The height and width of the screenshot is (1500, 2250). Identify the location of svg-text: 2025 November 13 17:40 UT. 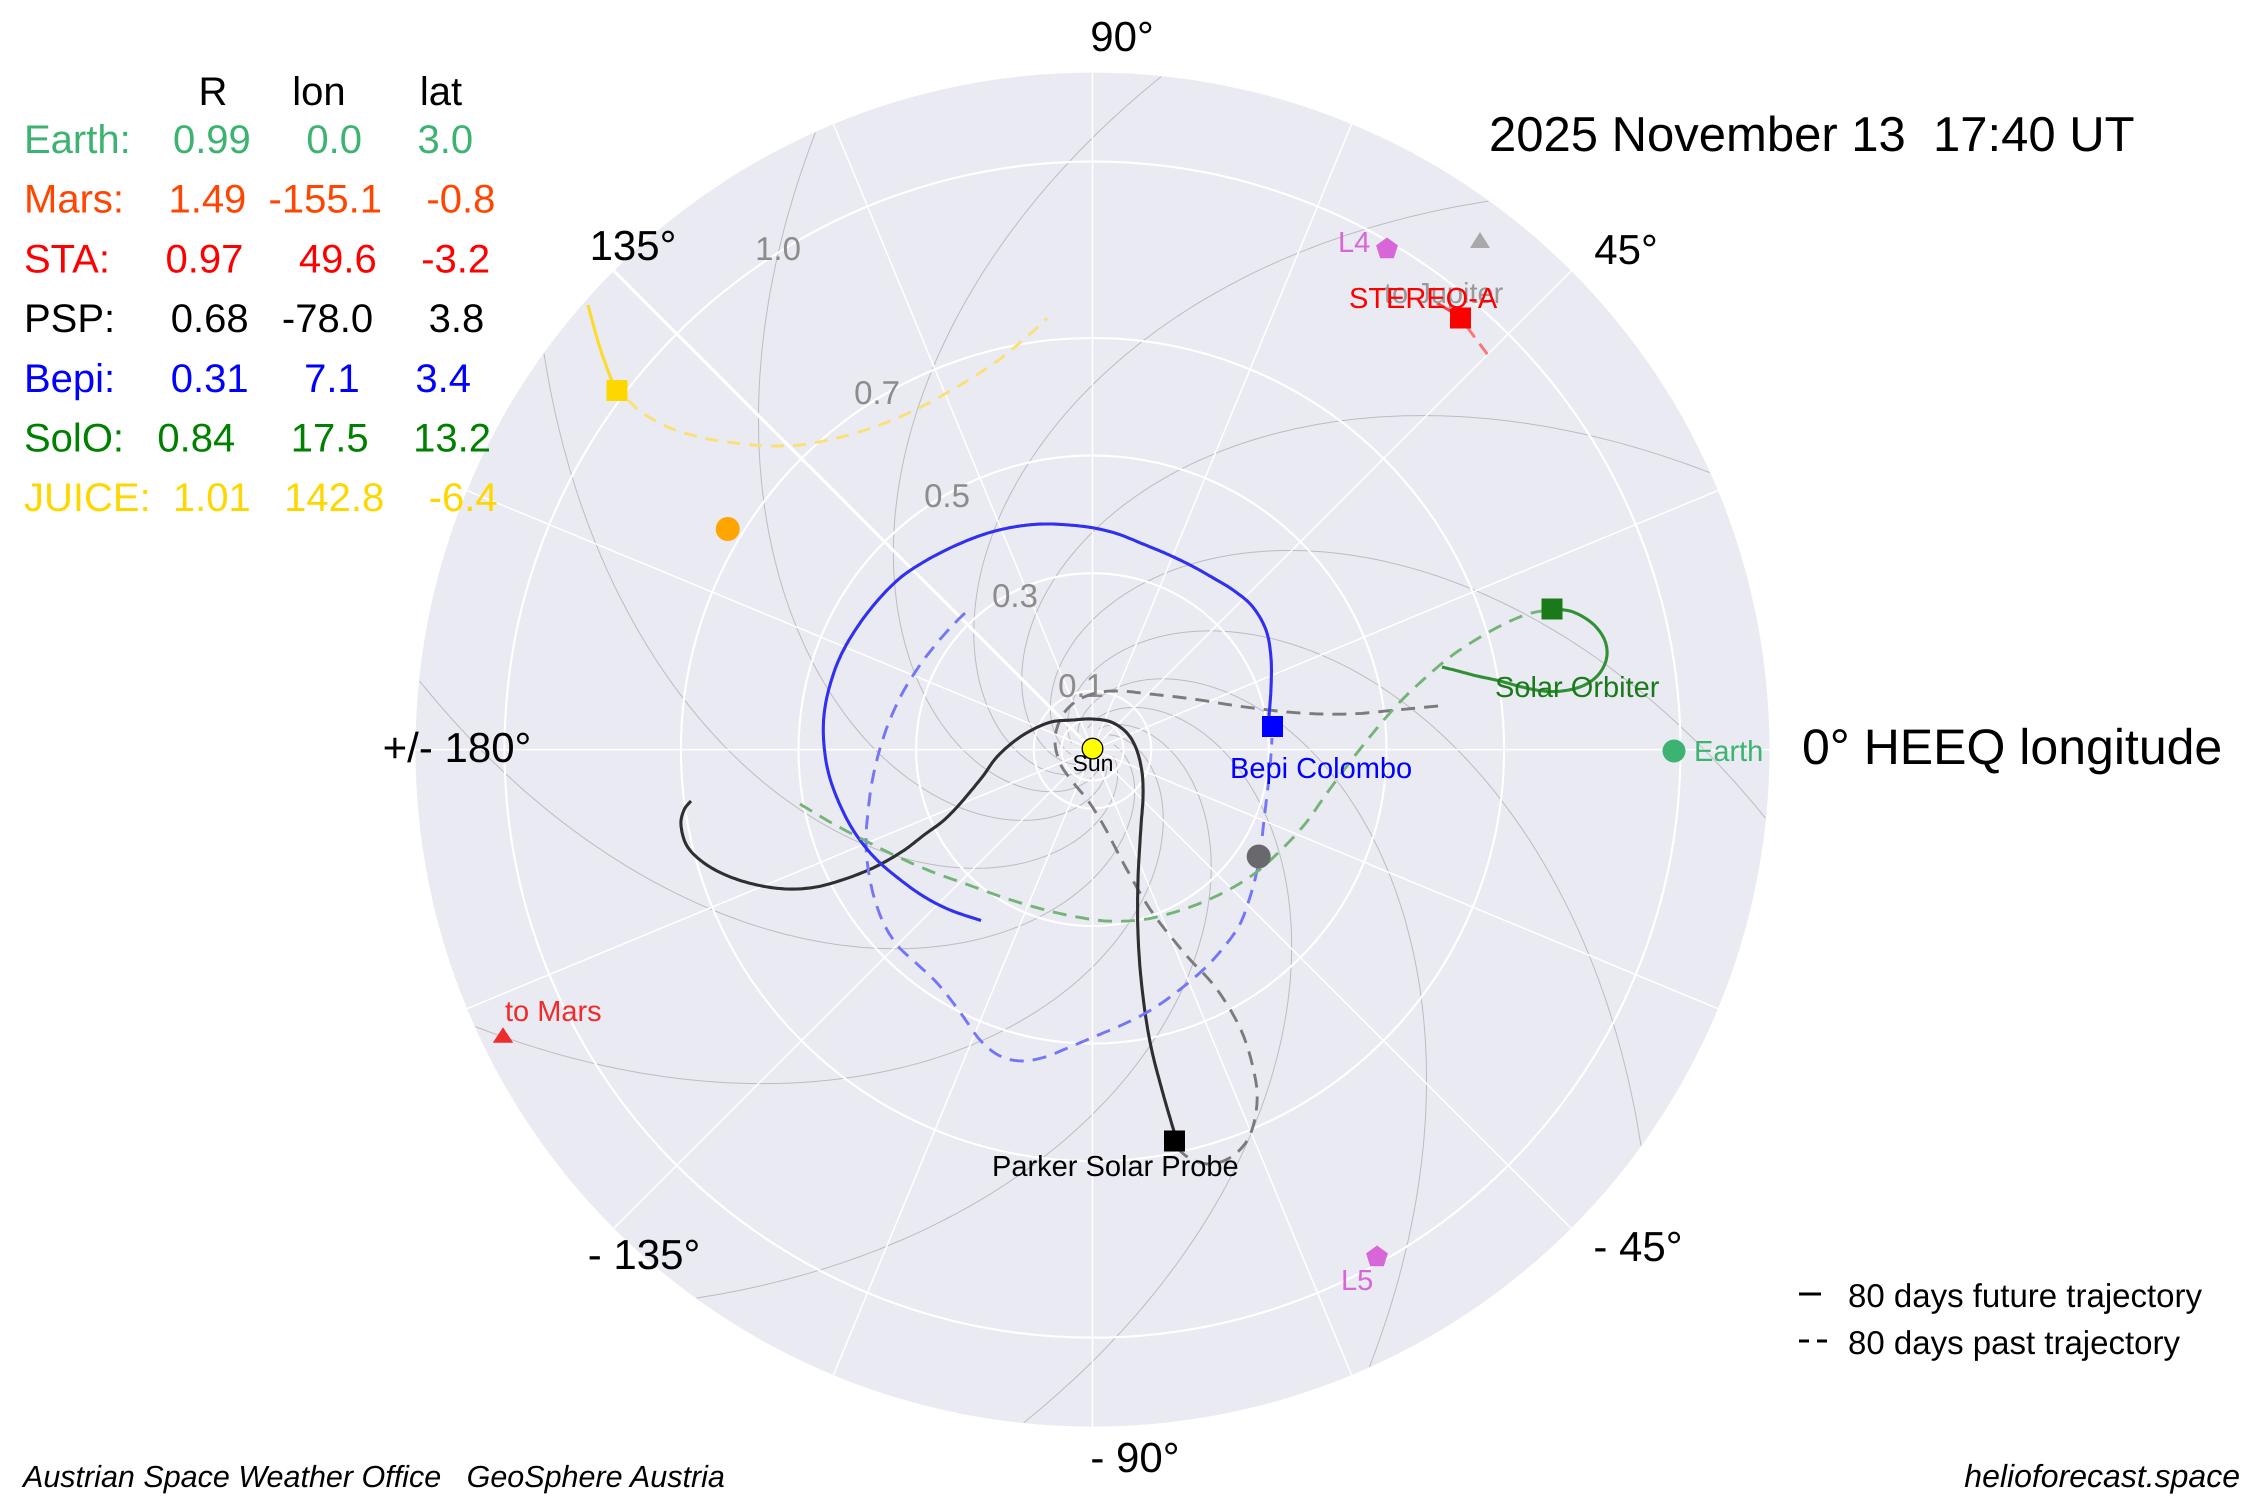
(1812, 135).